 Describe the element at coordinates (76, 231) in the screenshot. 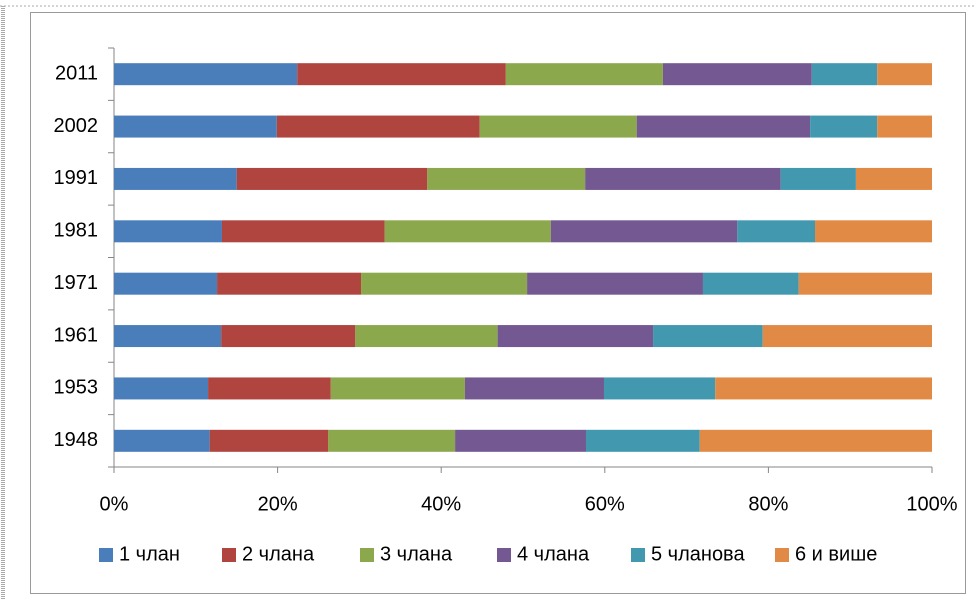

I see `y-tick-label: 1981` at that location.